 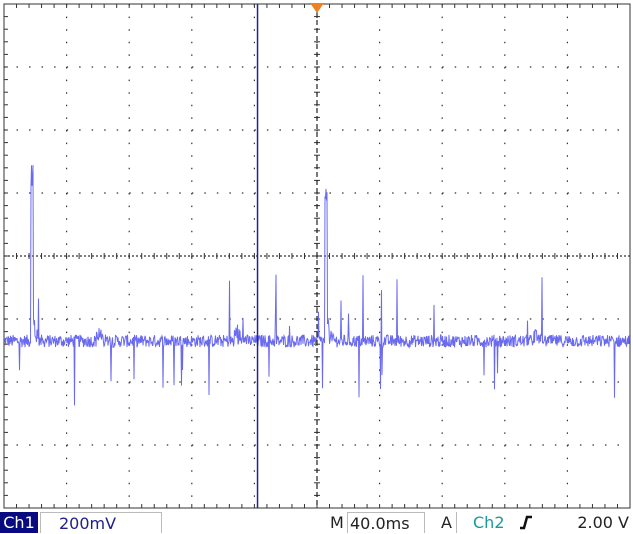 What do you see at coordinates (544, 522) in the screenshot?
I see `trigger-info: Ch2 2.00 V` at bounding box center [544, 522].